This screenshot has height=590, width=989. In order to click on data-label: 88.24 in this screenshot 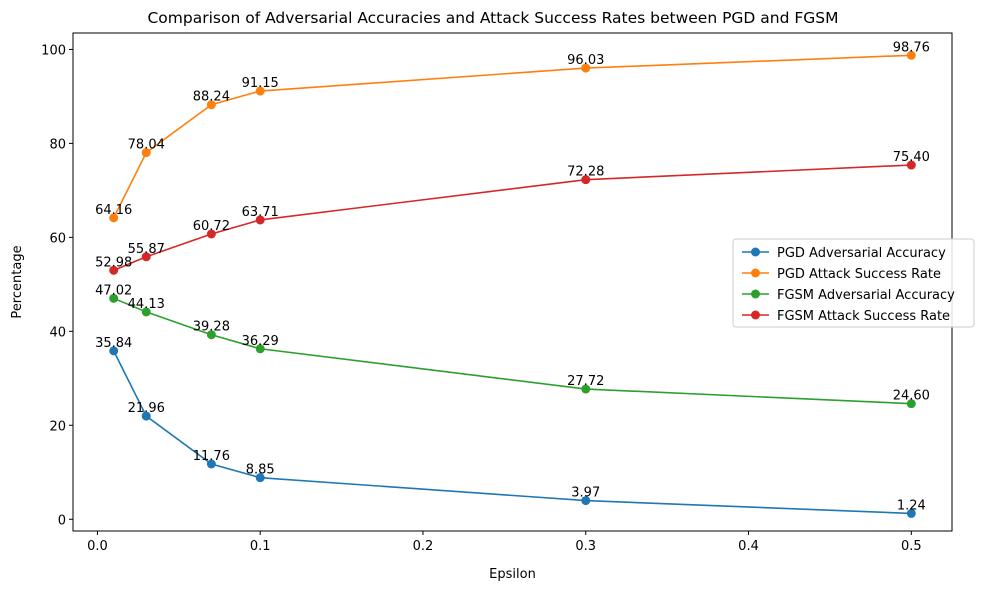, I will do `click(211, 97)`.